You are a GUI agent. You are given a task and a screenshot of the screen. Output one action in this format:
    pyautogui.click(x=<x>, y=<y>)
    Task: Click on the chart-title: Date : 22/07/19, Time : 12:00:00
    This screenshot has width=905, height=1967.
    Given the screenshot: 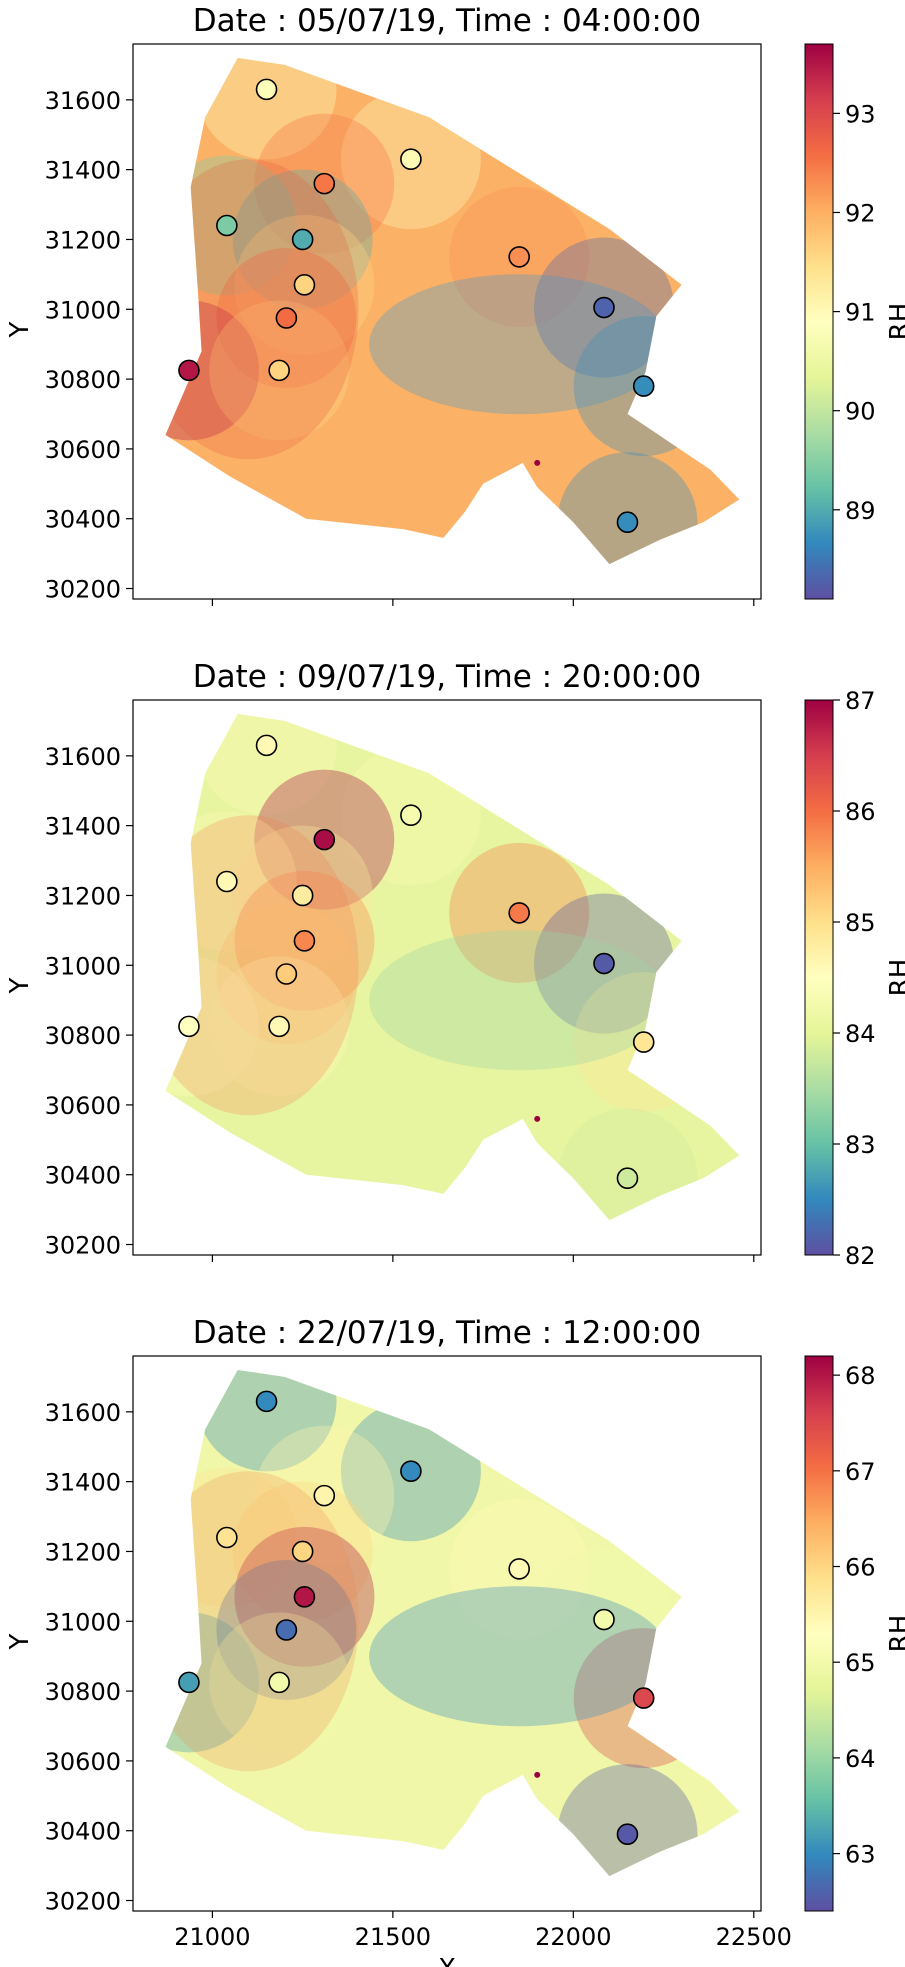 What is the action you would take?
    pyautogui.click(x=447, y=1333)
    